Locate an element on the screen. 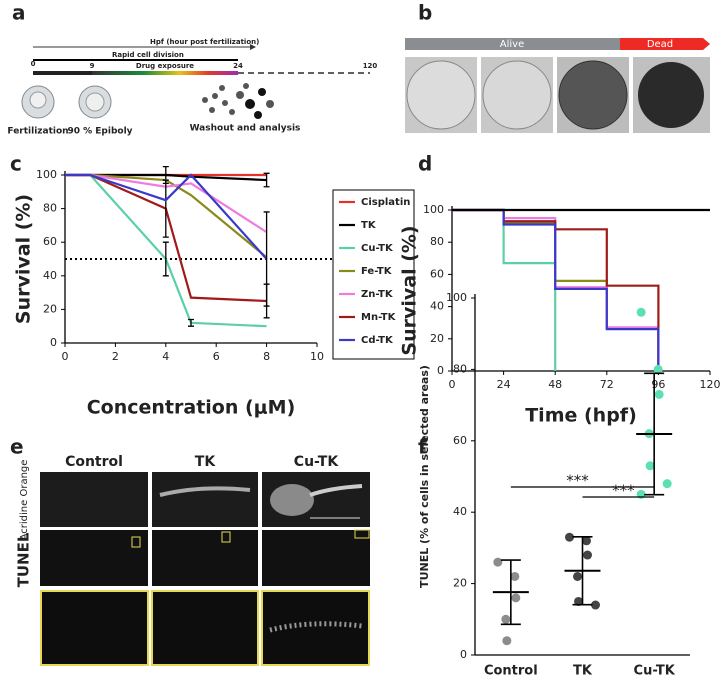  dead-bar is located at coordinates (665, 44).